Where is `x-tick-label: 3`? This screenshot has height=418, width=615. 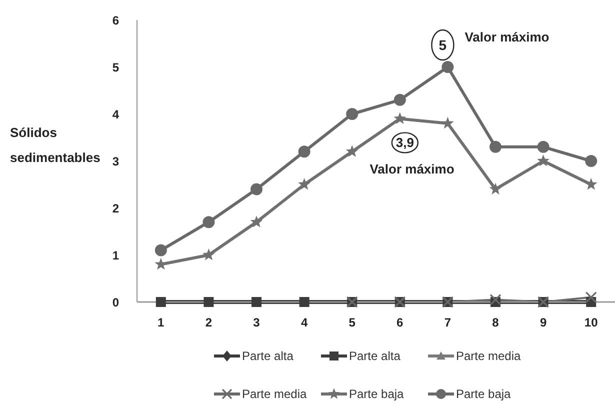 x-tick-label: 3 is located at coordinates (256, 323).